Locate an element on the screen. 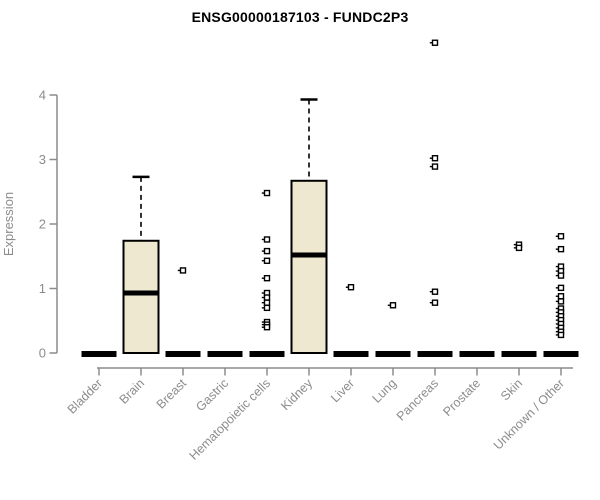  x-tick-label: Brain is located at coordinates (132, 391).